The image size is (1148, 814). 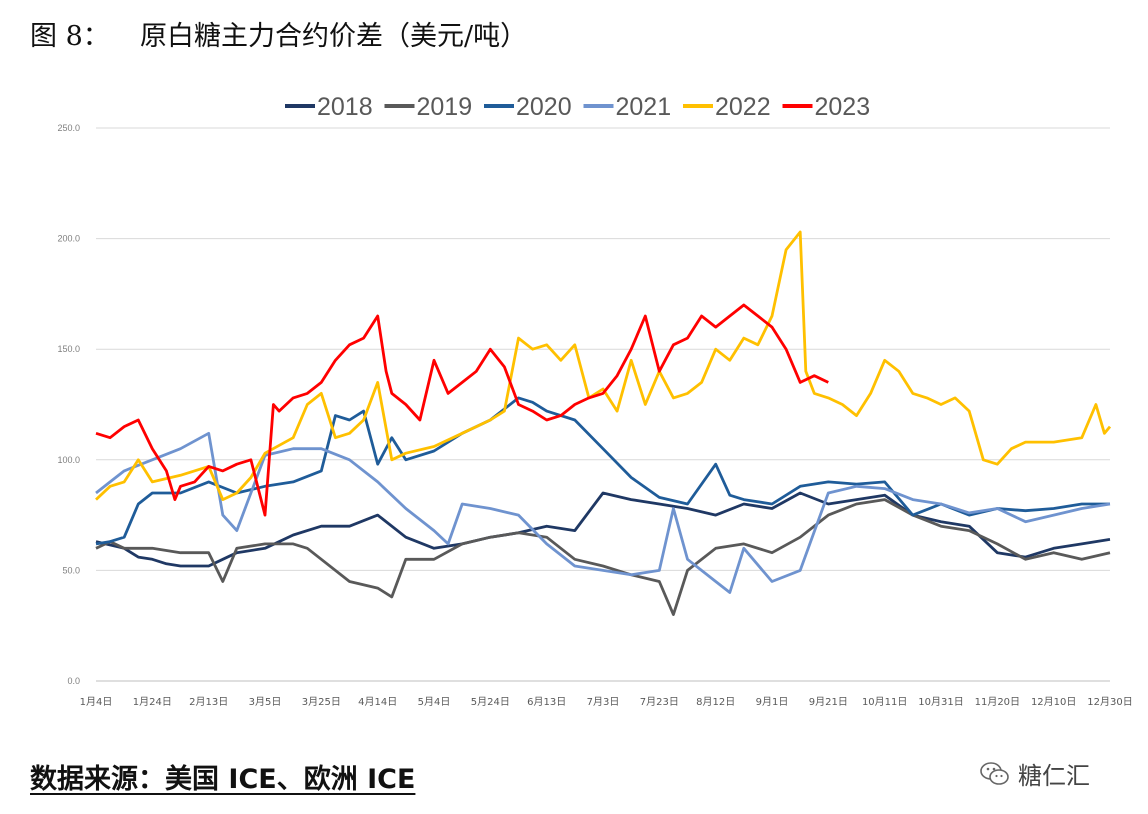 What do you see at coordinates (345, 107) in the screenshot?
I see `legend-label-2018: 2018` at bounding box center [345, 107].